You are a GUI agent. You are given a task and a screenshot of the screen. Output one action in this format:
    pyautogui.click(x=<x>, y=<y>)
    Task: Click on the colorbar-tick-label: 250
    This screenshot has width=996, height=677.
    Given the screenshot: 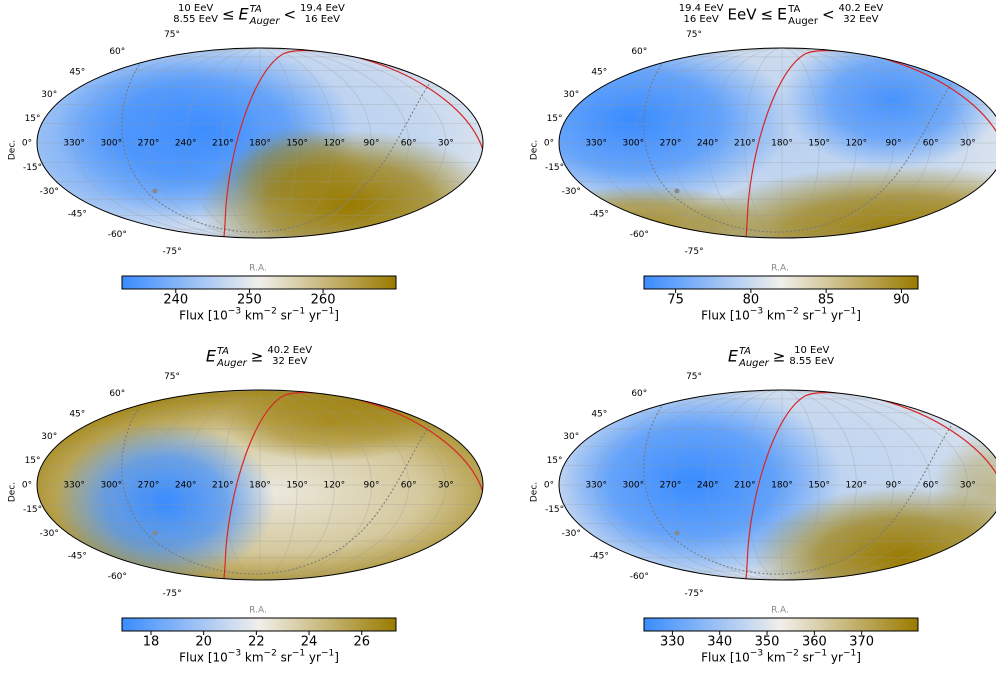 What is the action you would take?
    pyautogui.click(x=249, y=300)
    